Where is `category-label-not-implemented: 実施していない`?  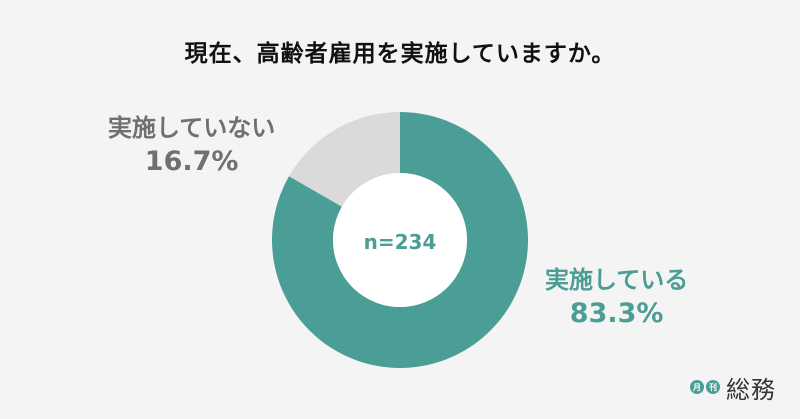
category-label-not-implemented: 実施していない is located at coordinates (192, 128).